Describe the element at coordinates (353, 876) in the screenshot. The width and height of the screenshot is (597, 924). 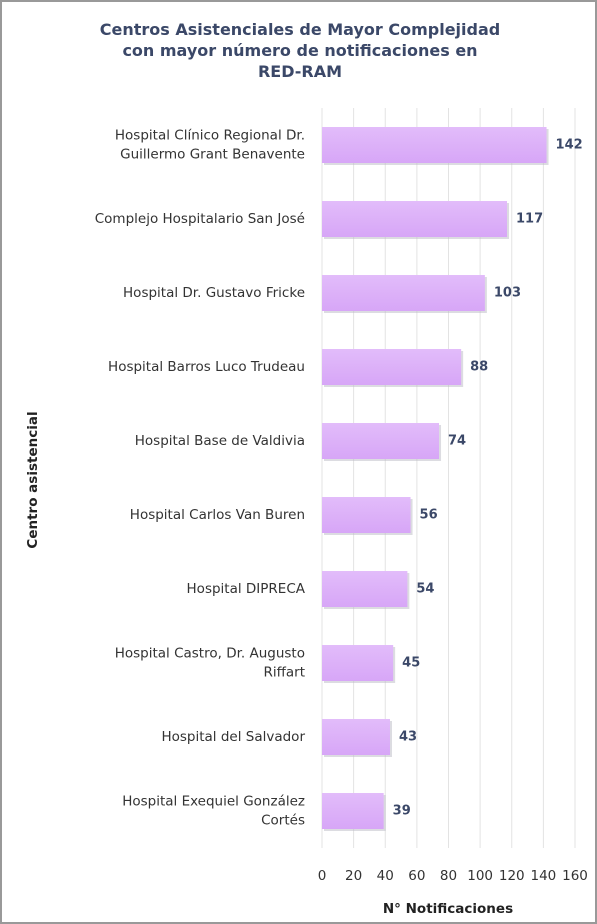
I see `x-tick-label: 20` at that location.